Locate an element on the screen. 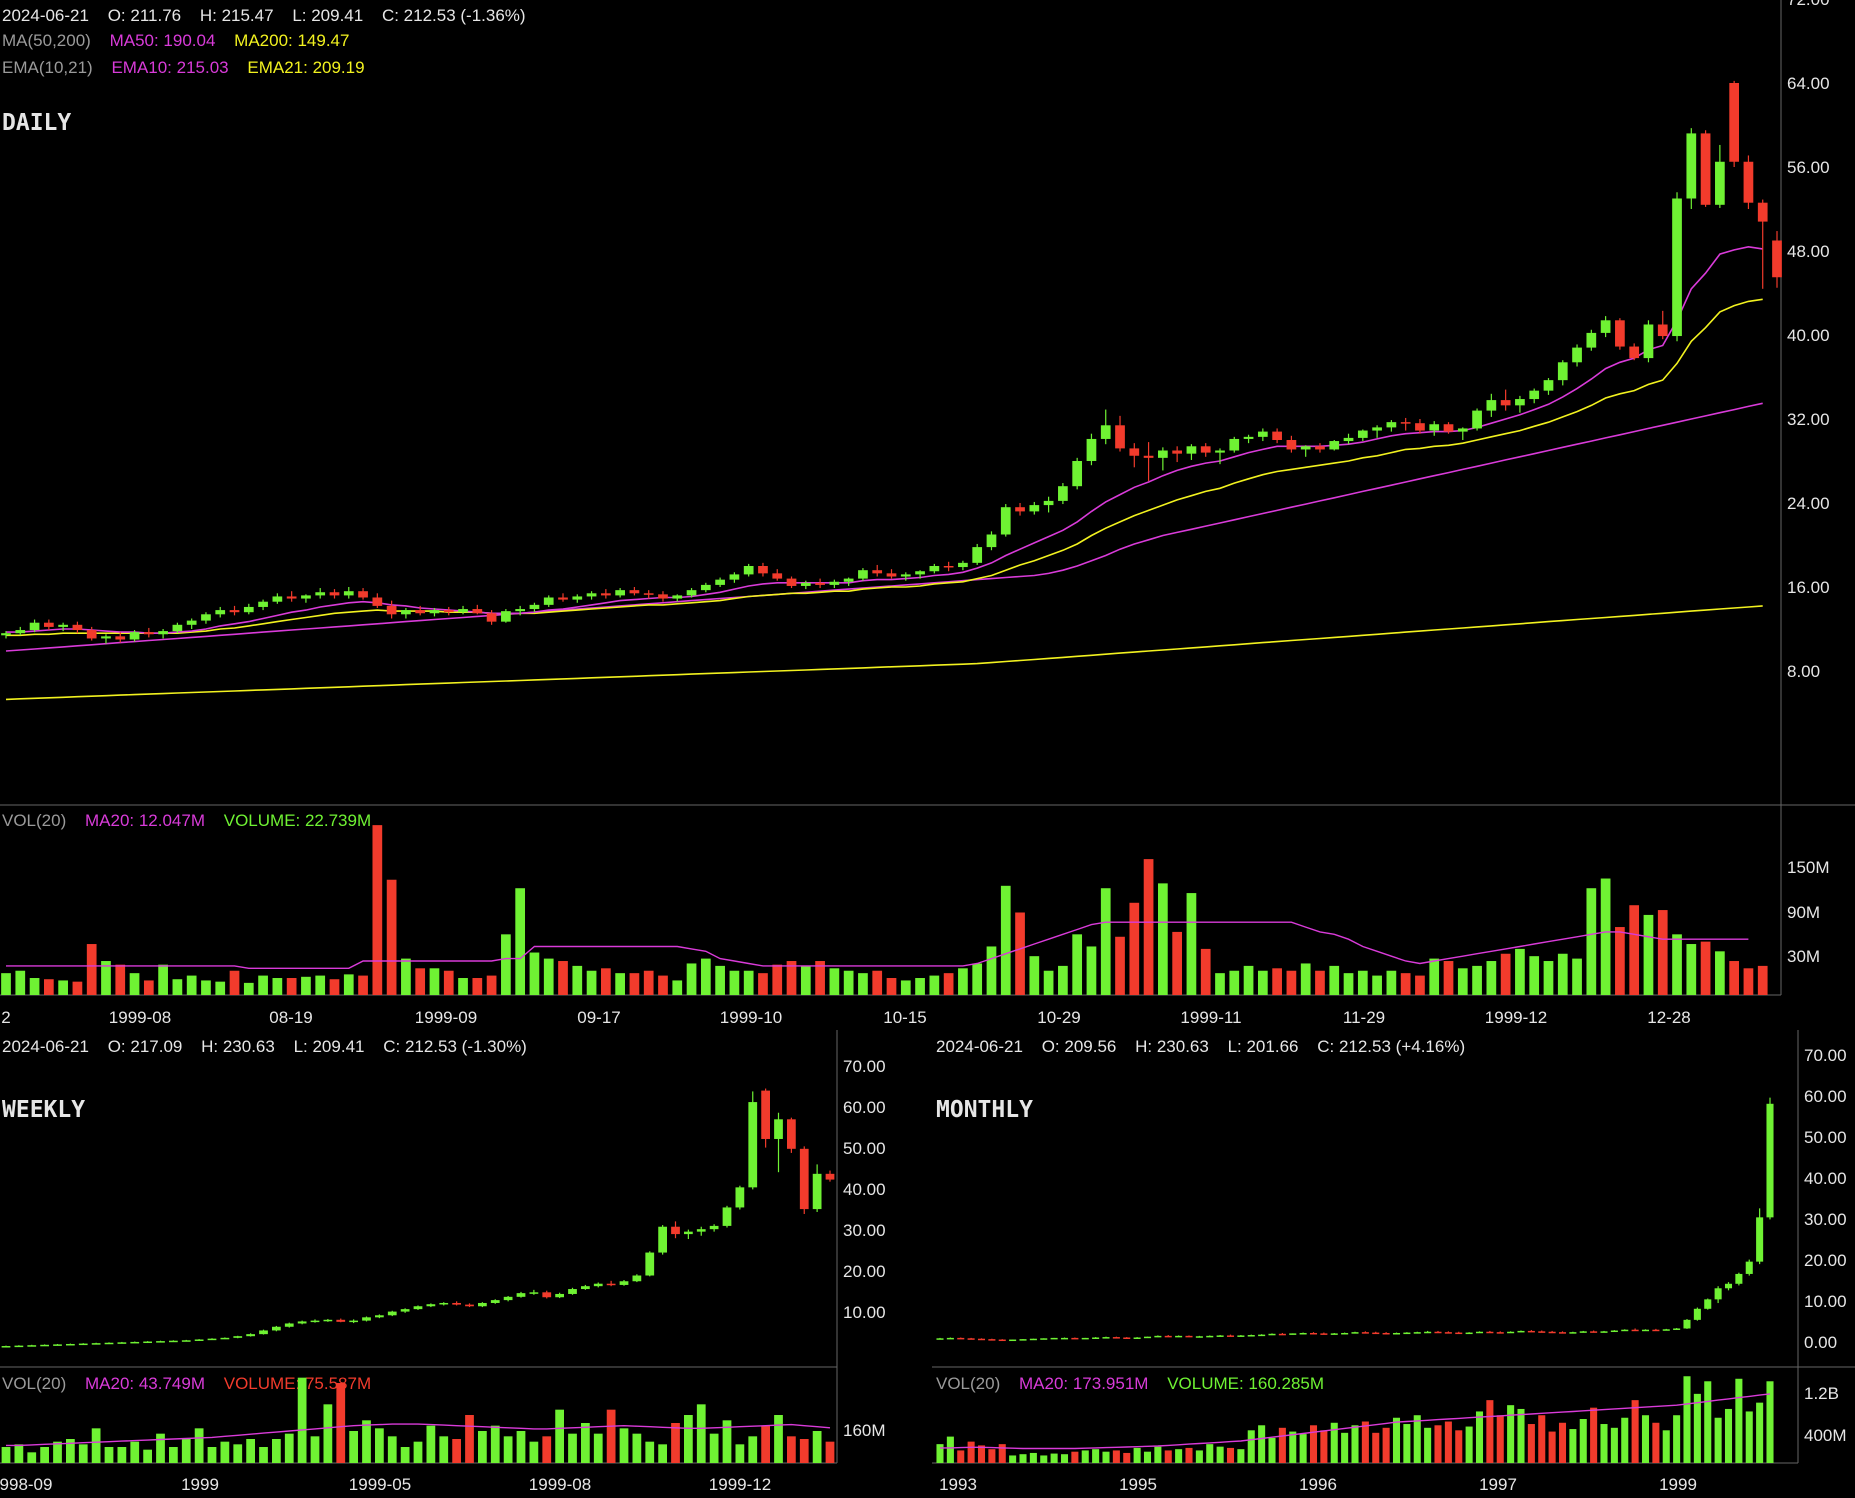  daily-vol-label: VOL(20) is located at coordinates (34, 820).